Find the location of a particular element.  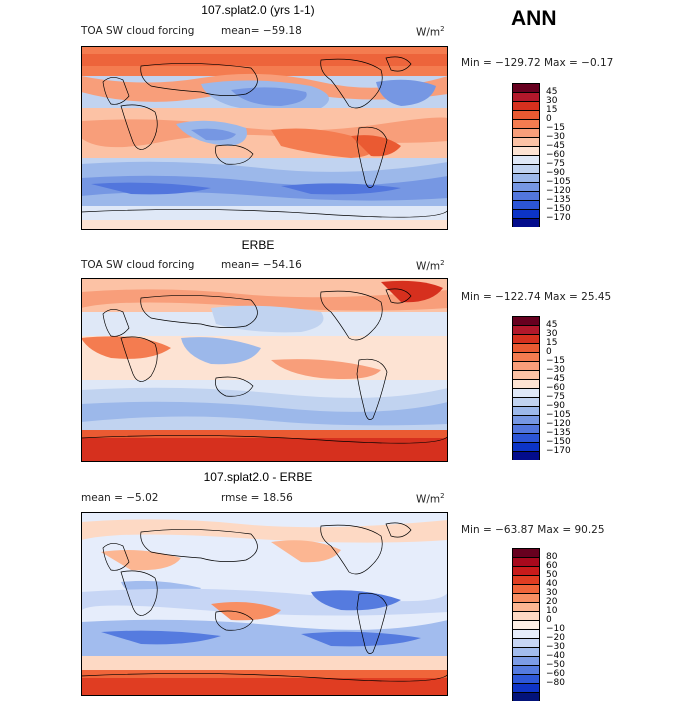

colorbar-tick-label: −10 is located at coordinates (555, 628).